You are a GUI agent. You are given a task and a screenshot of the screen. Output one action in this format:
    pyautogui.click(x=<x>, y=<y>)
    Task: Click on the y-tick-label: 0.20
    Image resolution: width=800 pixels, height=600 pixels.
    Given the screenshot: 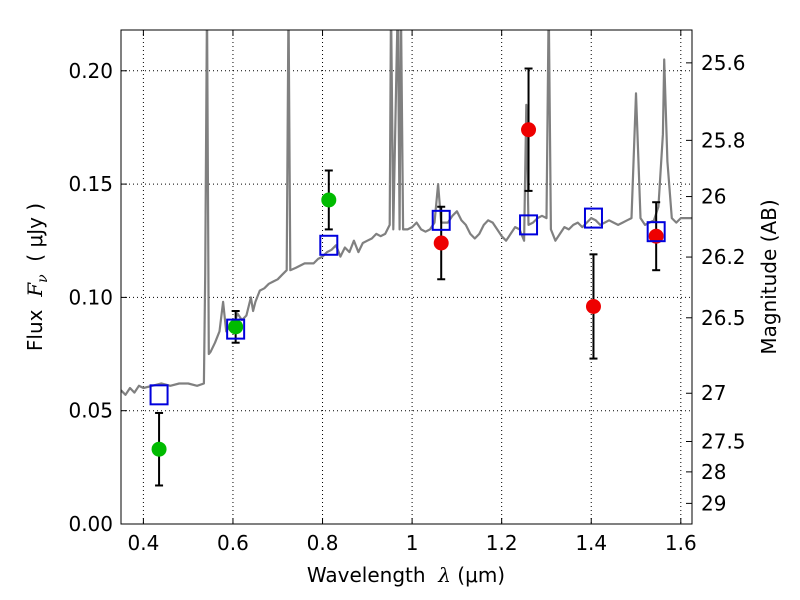 What is the action you would take?
    pyautogui.click(x=90, y=71)
    